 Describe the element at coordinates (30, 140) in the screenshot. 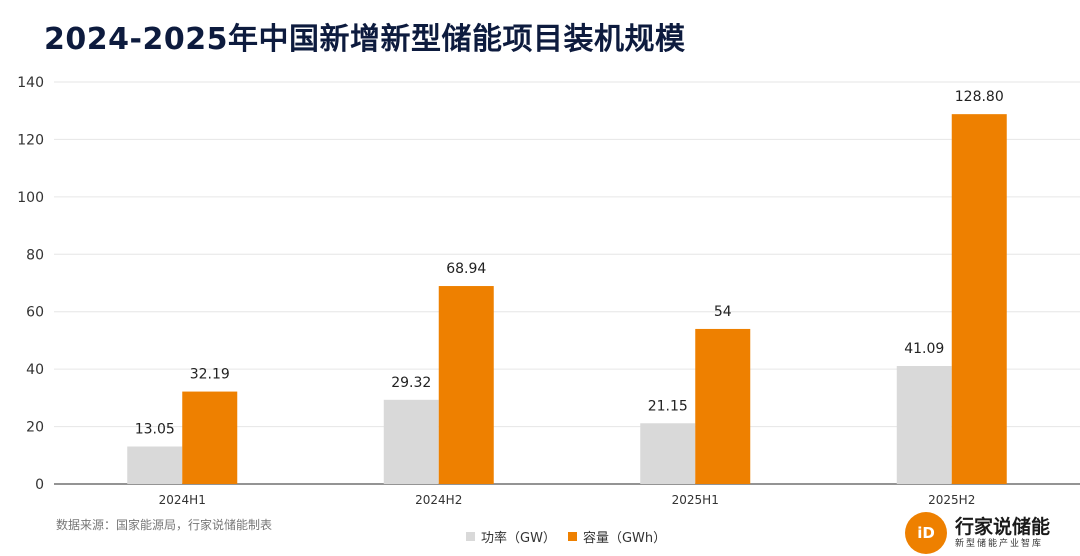

I see `y-tick-label: 120` at that location.